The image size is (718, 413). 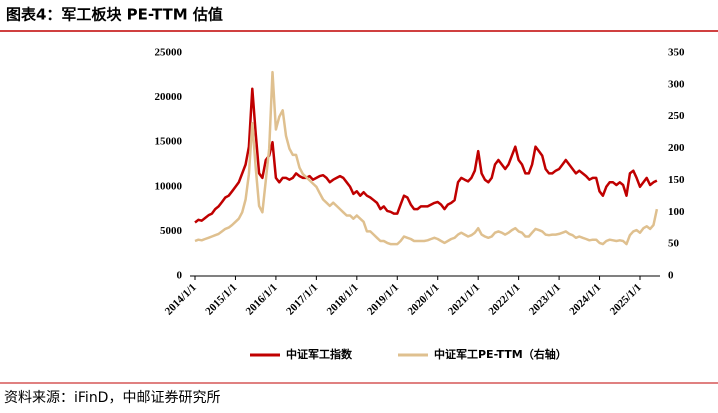 I want to click on x-tick-label: 2016/1/1, so click(x=262, y=299).